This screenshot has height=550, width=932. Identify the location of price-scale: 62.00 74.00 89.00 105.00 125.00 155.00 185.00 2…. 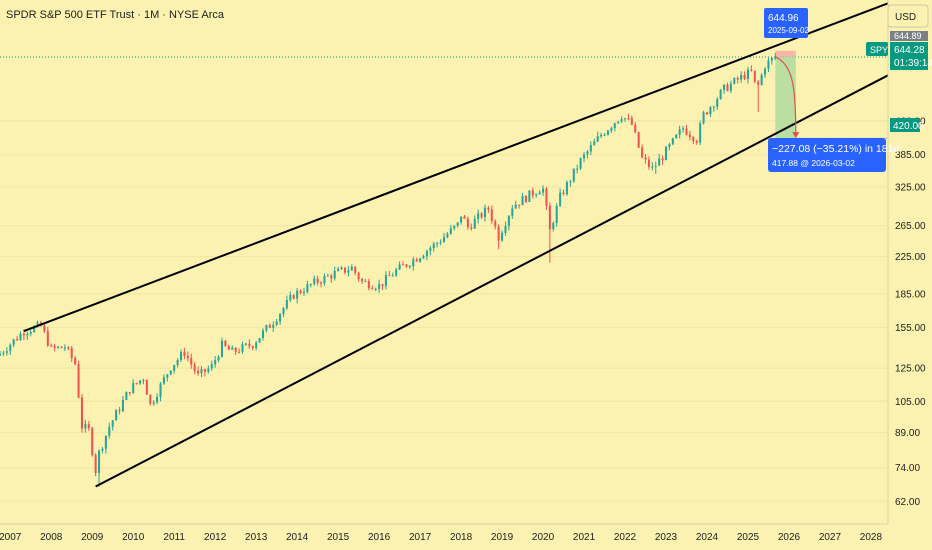
(910, 311).